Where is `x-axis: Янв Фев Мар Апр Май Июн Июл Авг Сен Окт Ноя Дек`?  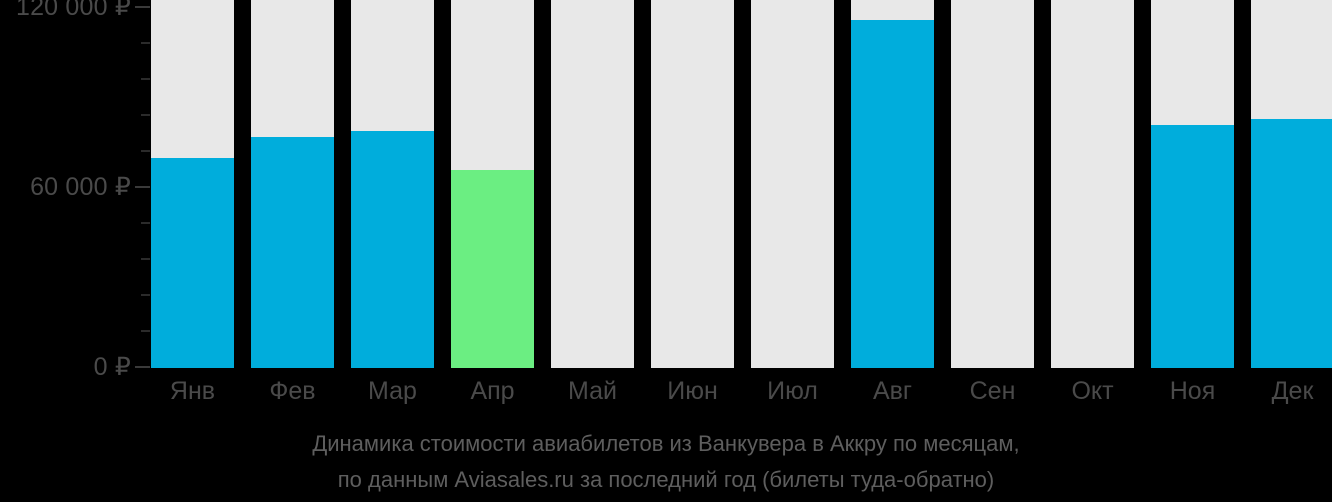
x-axis: Янв Фев Мар Апр Май Июн Июл Авг Сен Окт Ноя Дек is located at coordinates (741, 393).